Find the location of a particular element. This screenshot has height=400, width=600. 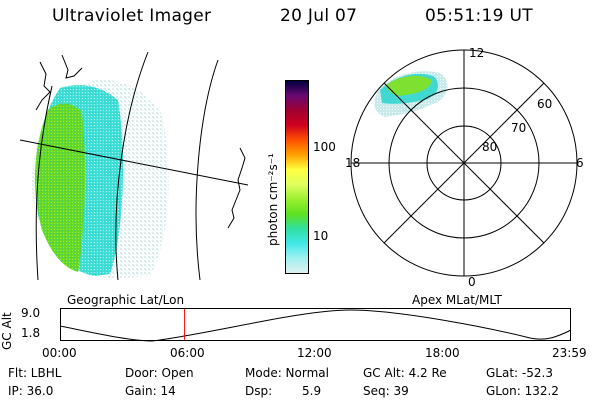

colorbar-tick-10: 10 is located at coordinates (321, 236).